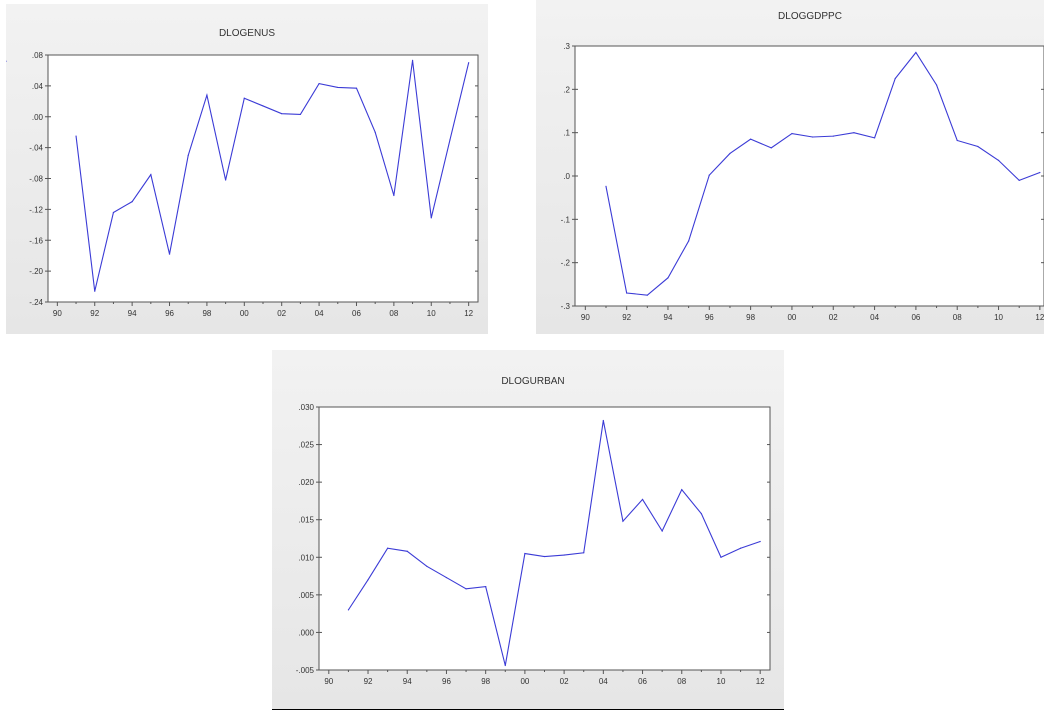 The height and width of the screenshot is (711, 1044). I want to click on y-tick-label: .005, so click(306, 595).